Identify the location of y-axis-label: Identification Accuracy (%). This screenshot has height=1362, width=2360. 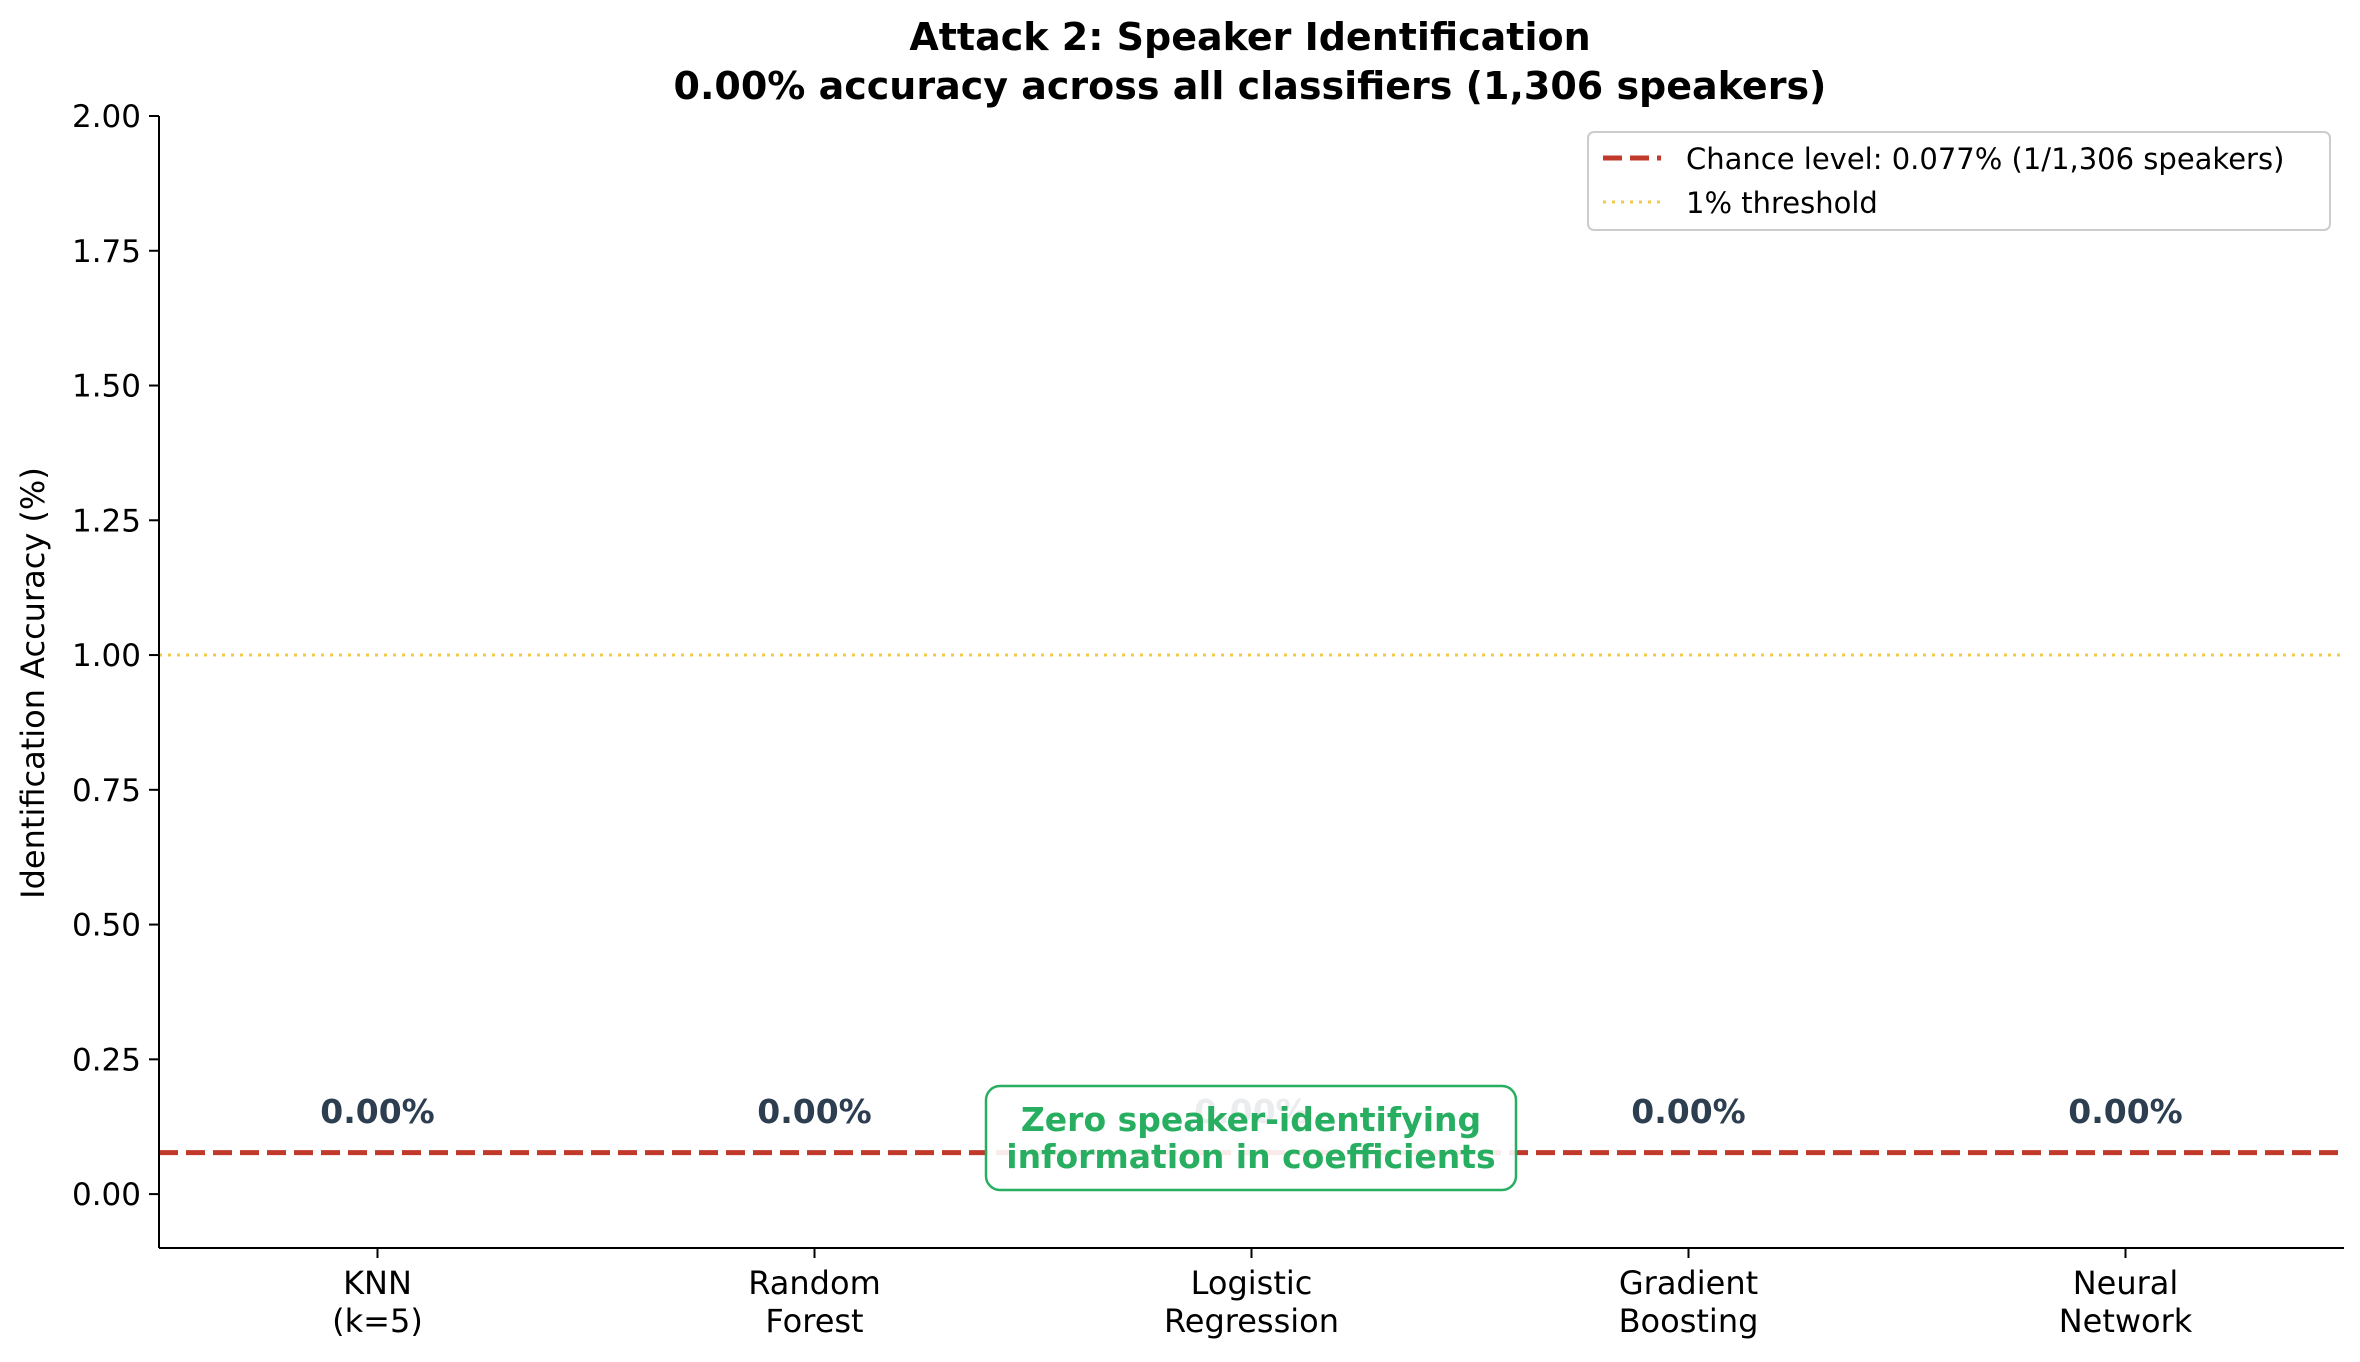
(33, 683).